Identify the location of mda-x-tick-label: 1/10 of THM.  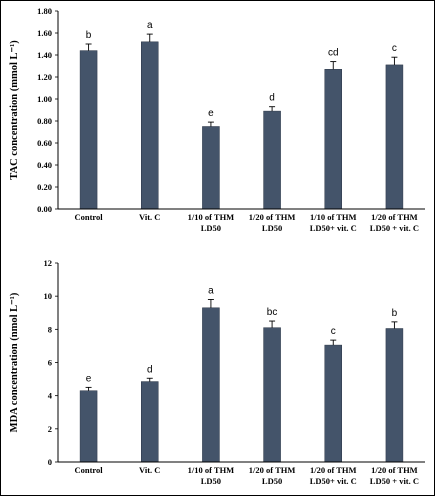
(211, 470).